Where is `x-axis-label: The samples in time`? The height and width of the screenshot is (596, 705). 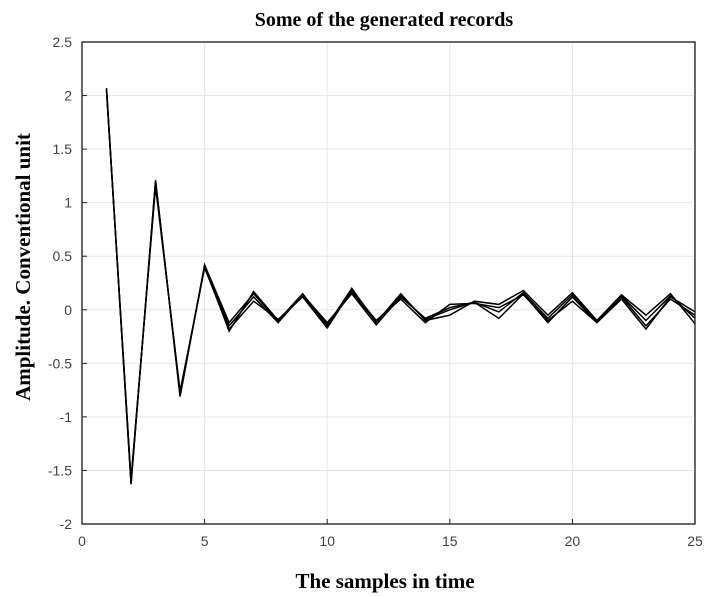 x-axis-label: The samples in time is located at coordinates (384, 581).